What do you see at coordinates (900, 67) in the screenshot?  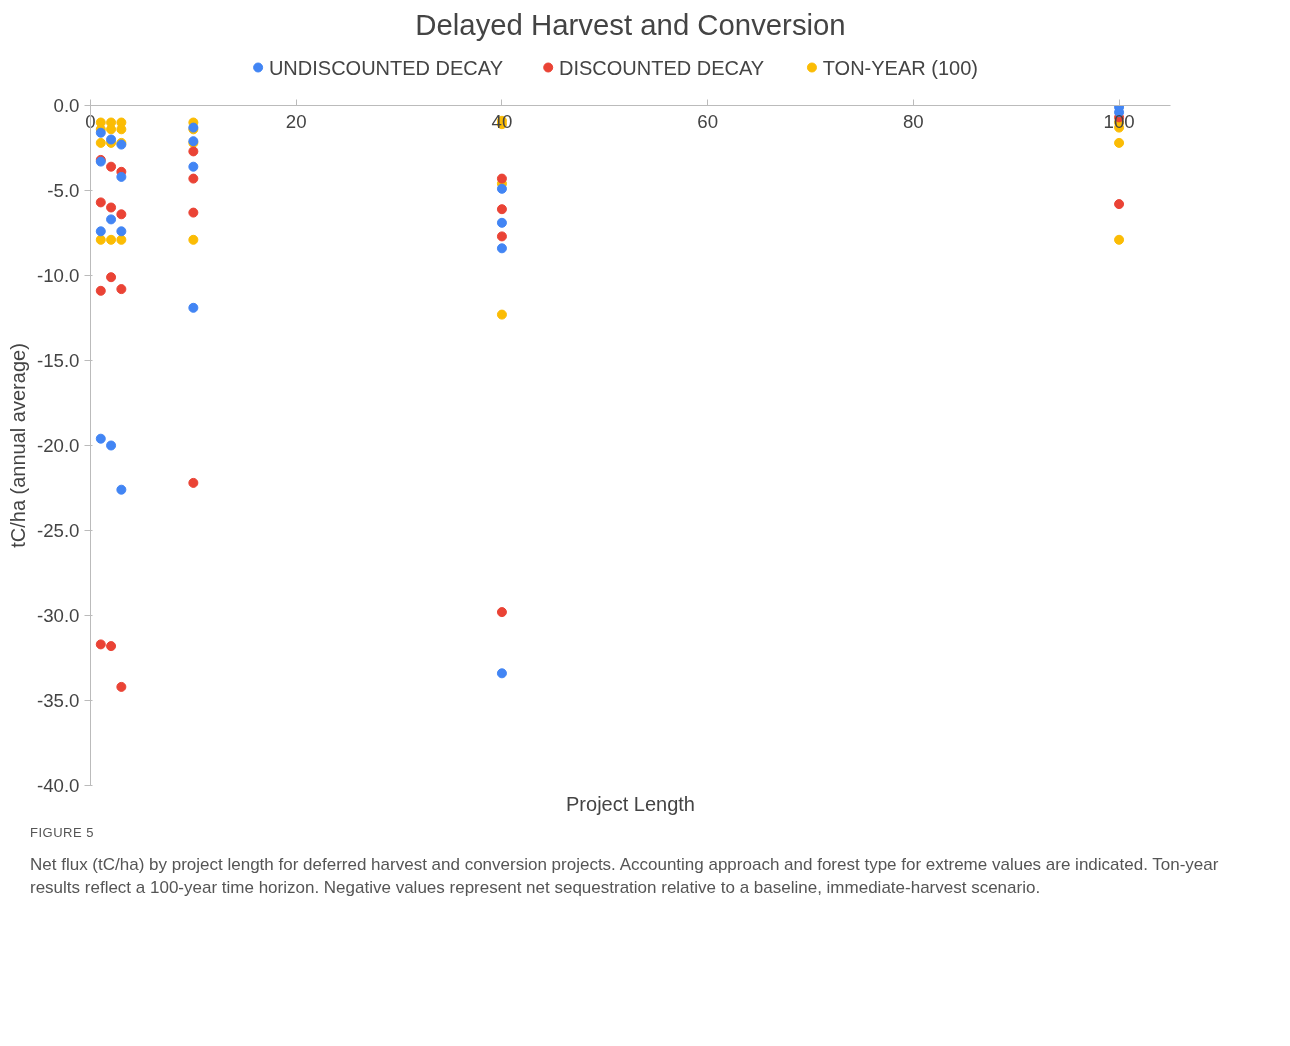 I see `legend-label: TON-YEAR (100)` at bounding box center [900, 67].